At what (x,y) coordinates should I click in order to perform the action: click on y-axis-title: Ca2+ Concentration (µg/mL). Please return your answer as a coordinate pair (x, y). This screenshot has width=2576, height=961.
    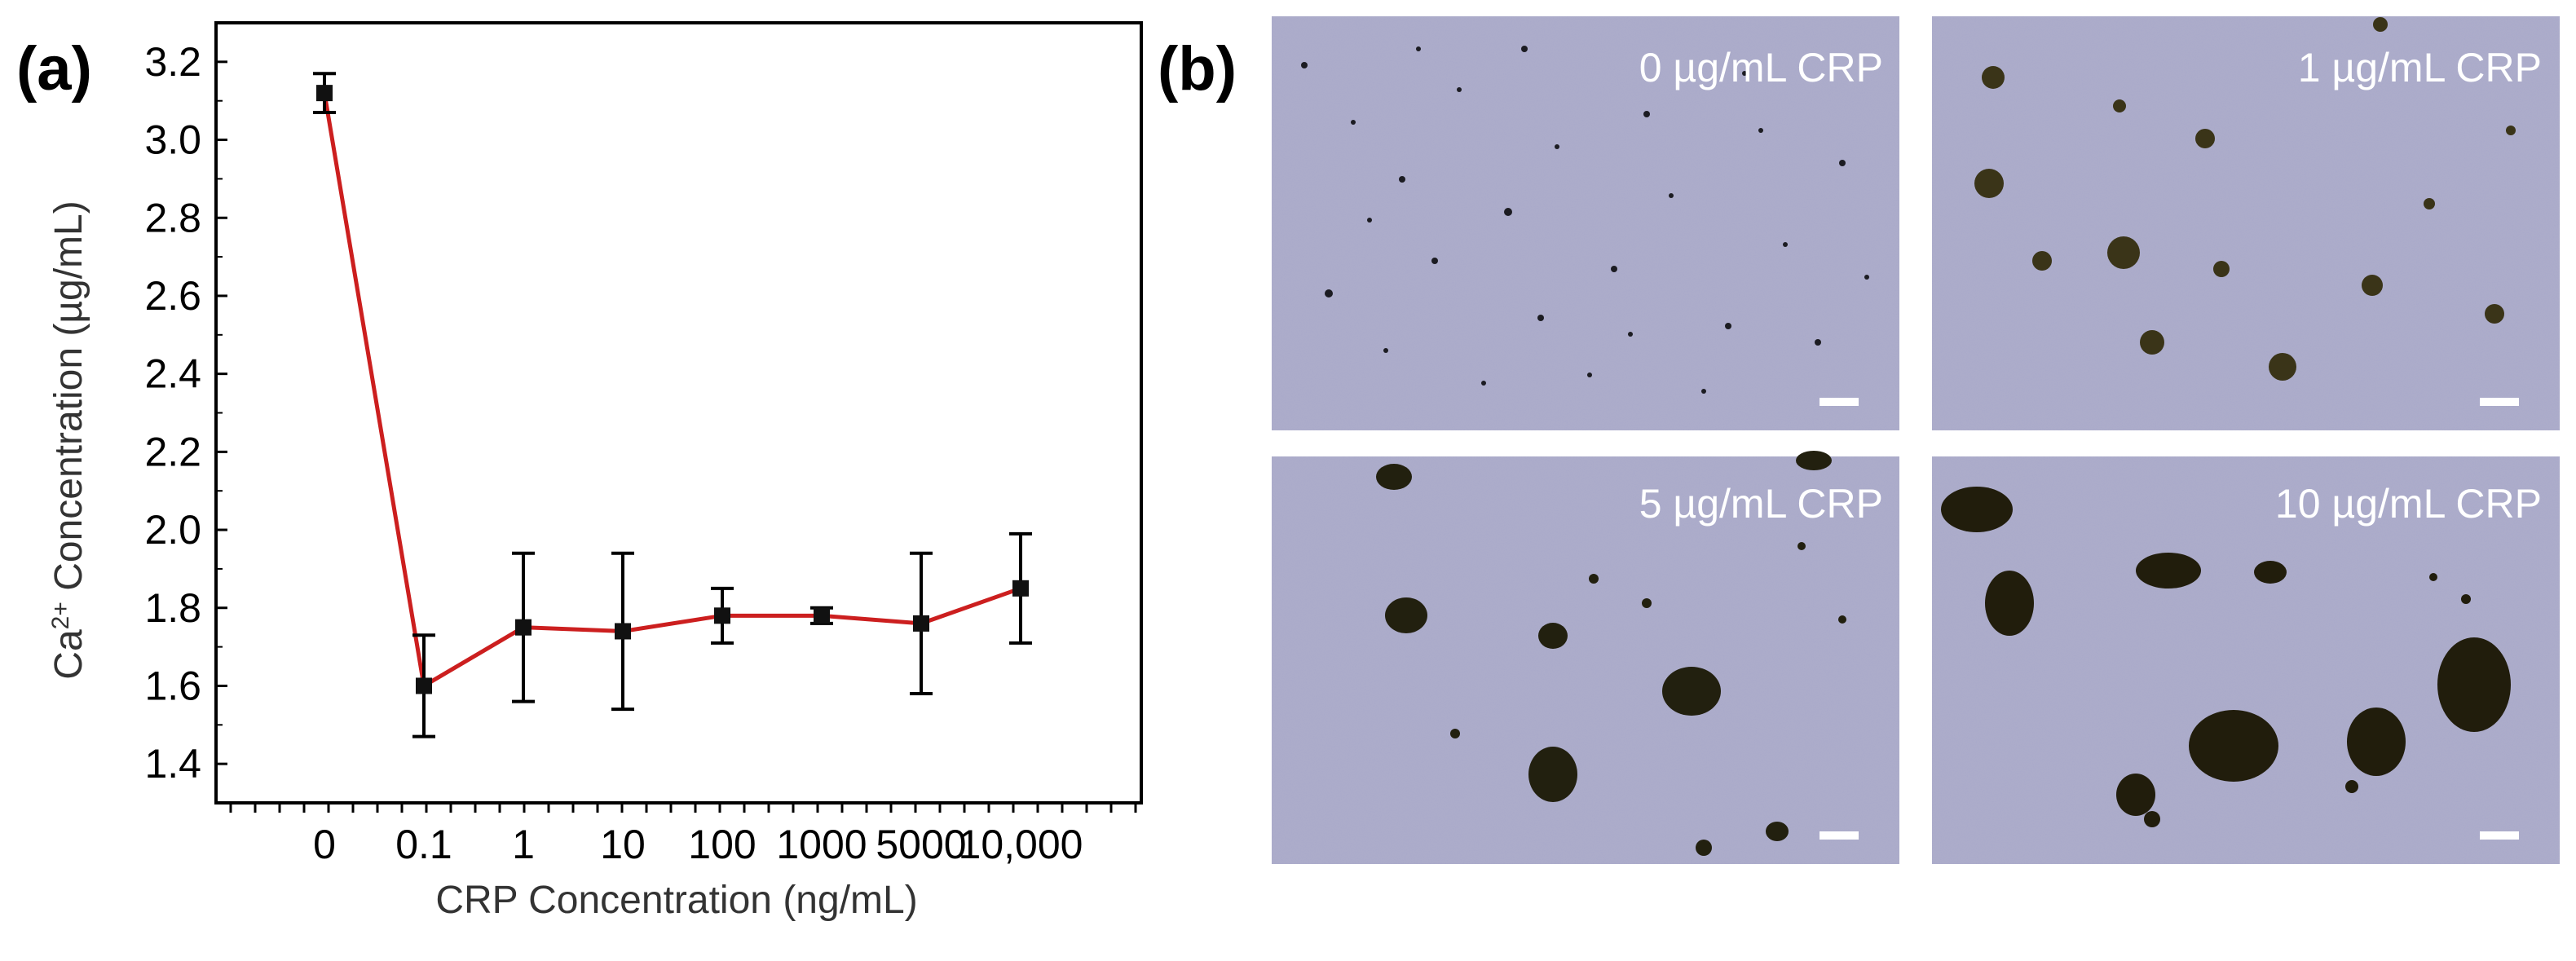
    Looking at the image, I should click on (69, 440).